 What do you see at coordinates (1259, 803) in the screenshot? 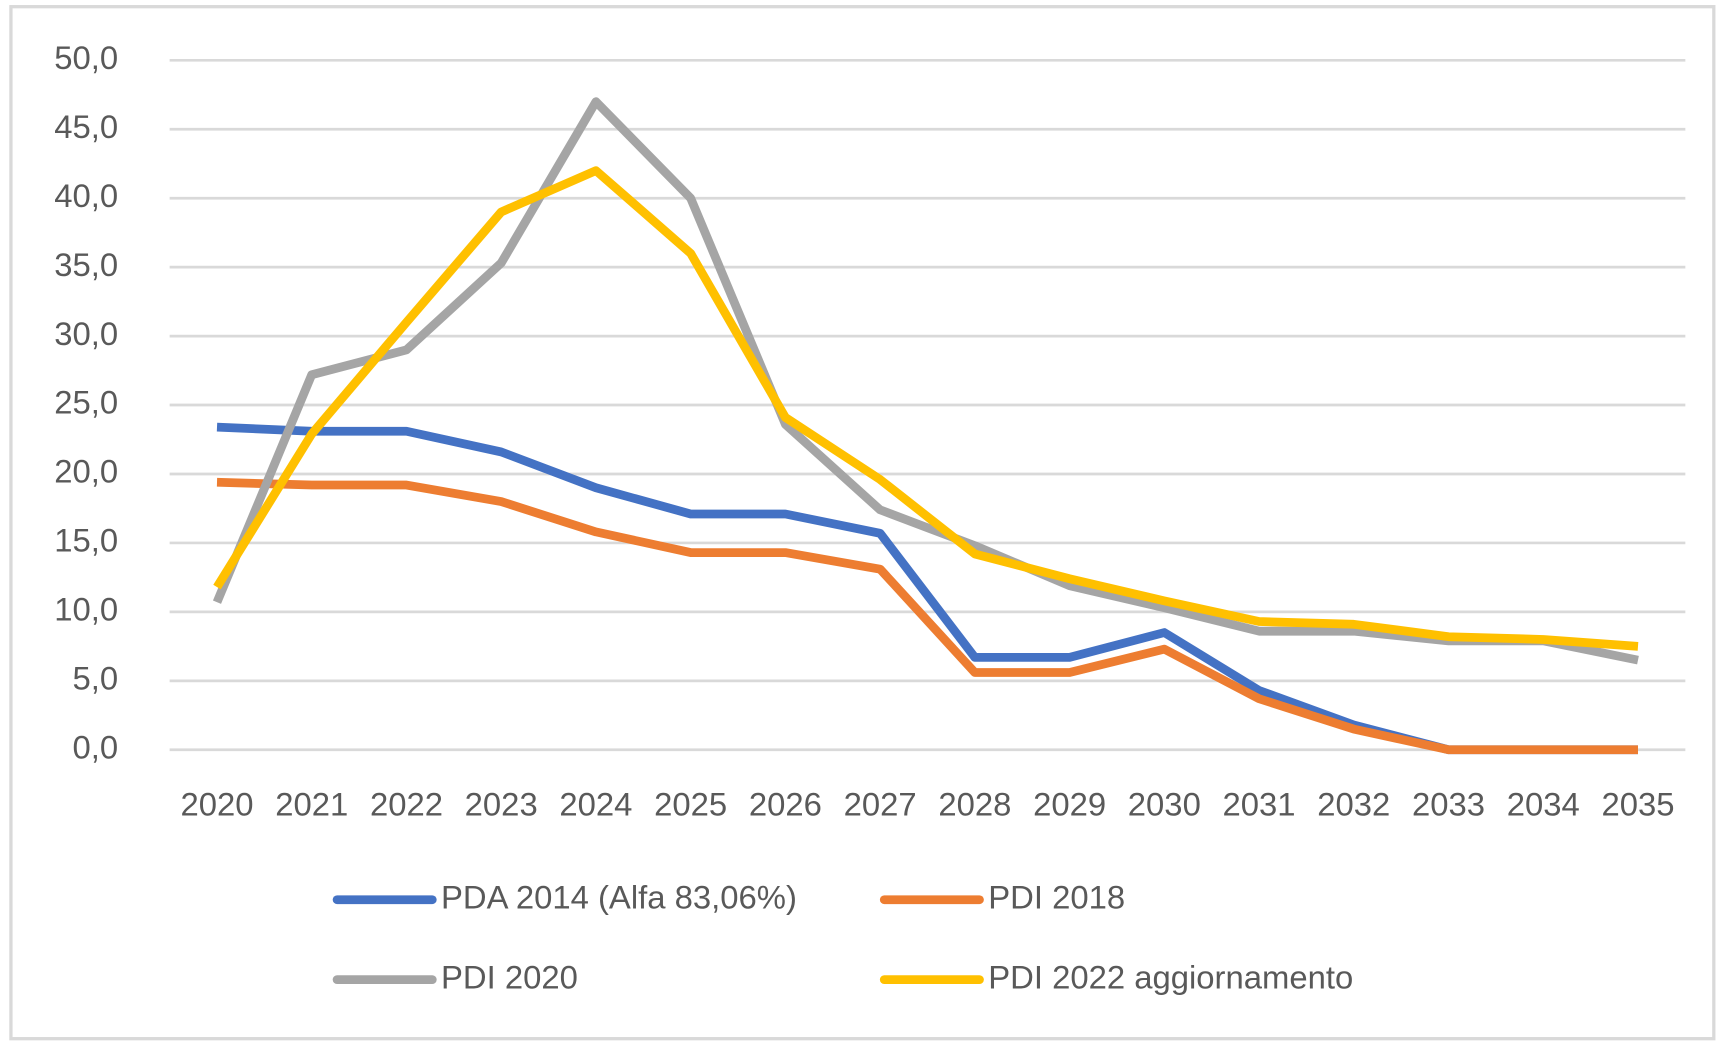
I see `x-tick-label: 2031` at bounding box center [1259, 803].